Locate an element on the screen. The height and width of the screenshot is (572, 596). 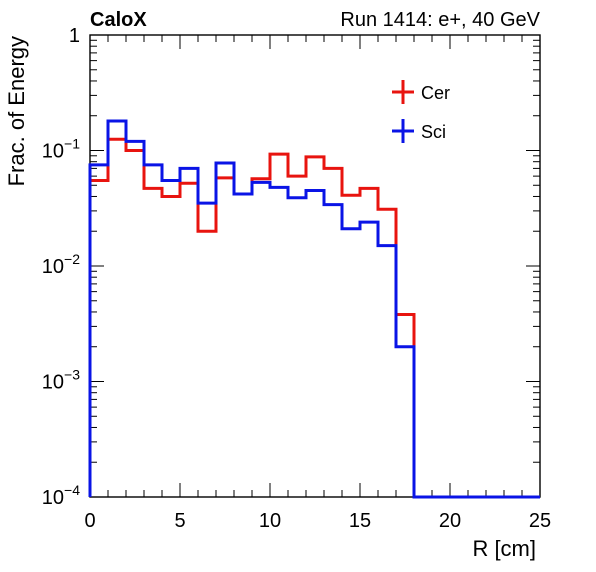
chart-title-left: CaloX is located at coordinates (118, 20).